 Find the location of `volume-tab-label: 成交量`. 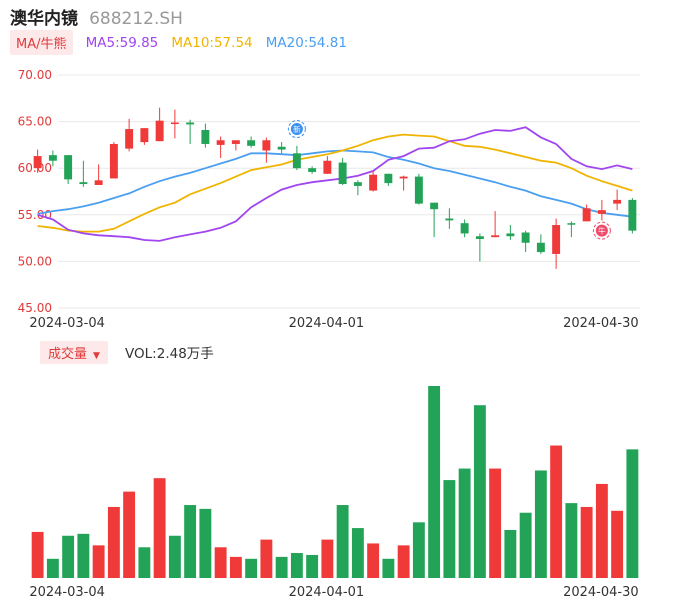

volume-tab-label: 成交量 is located at coordinates (68, 354).